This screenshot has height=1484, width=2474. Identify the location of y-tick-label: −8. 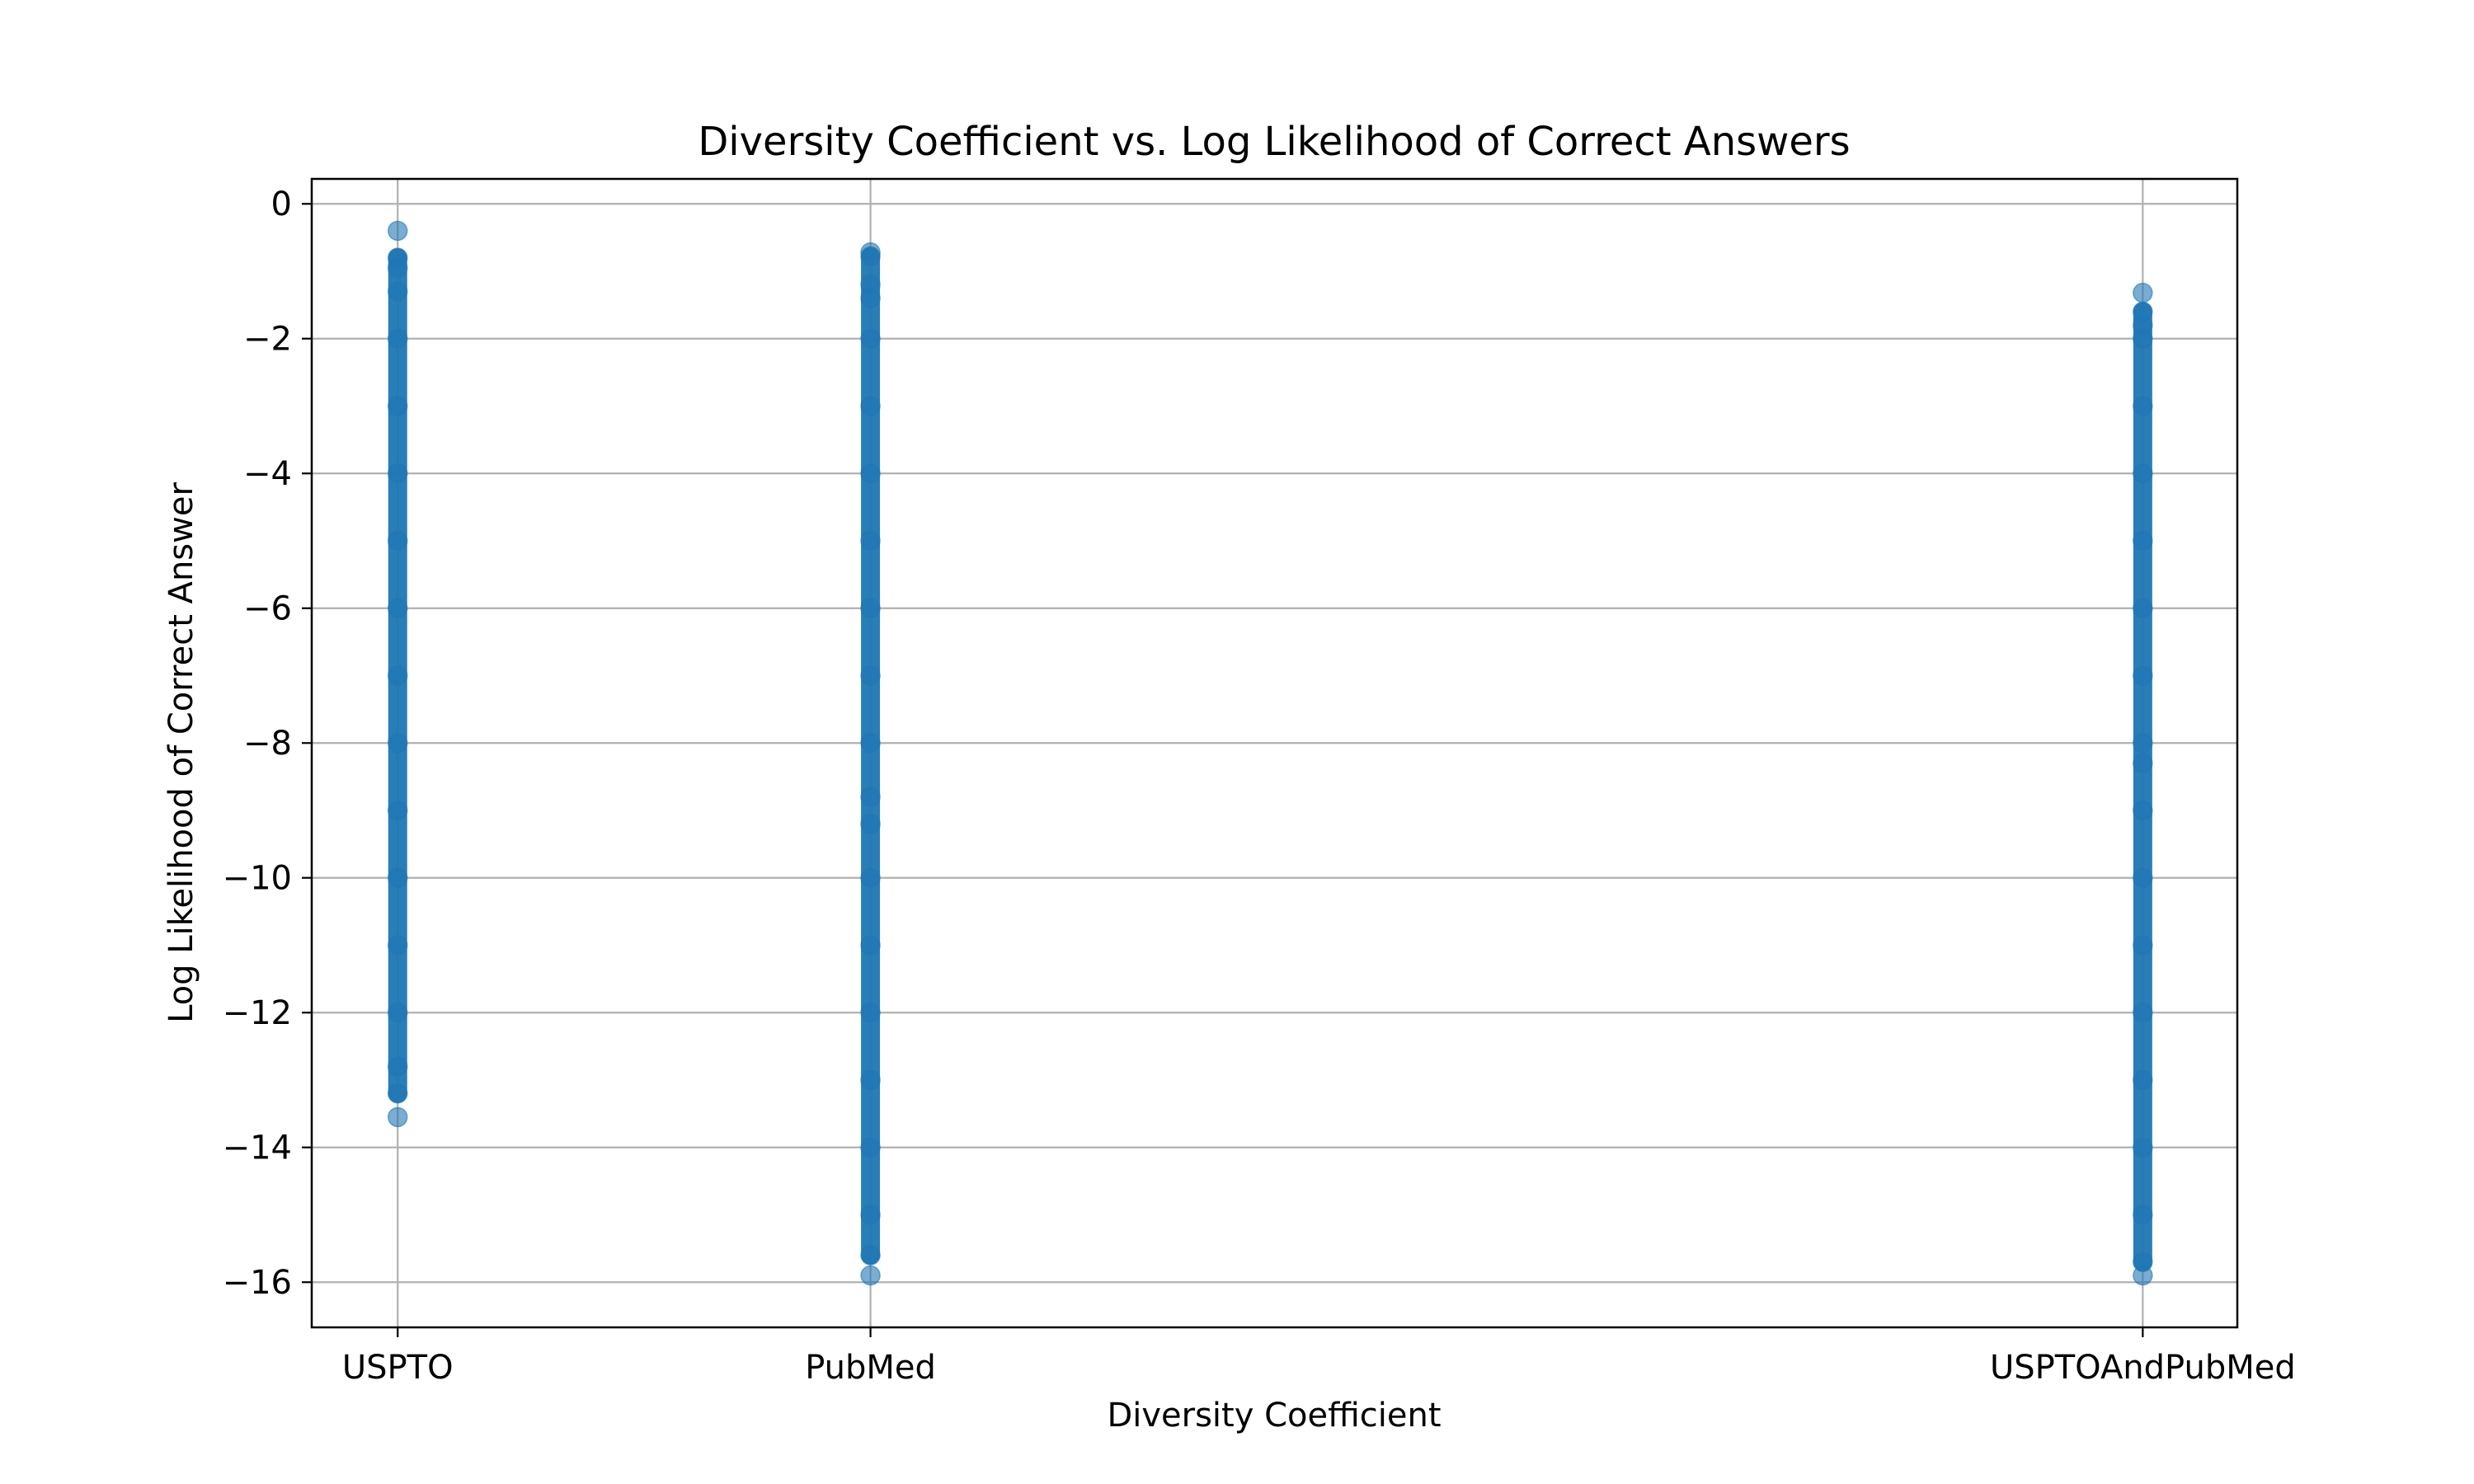
(267, 744).